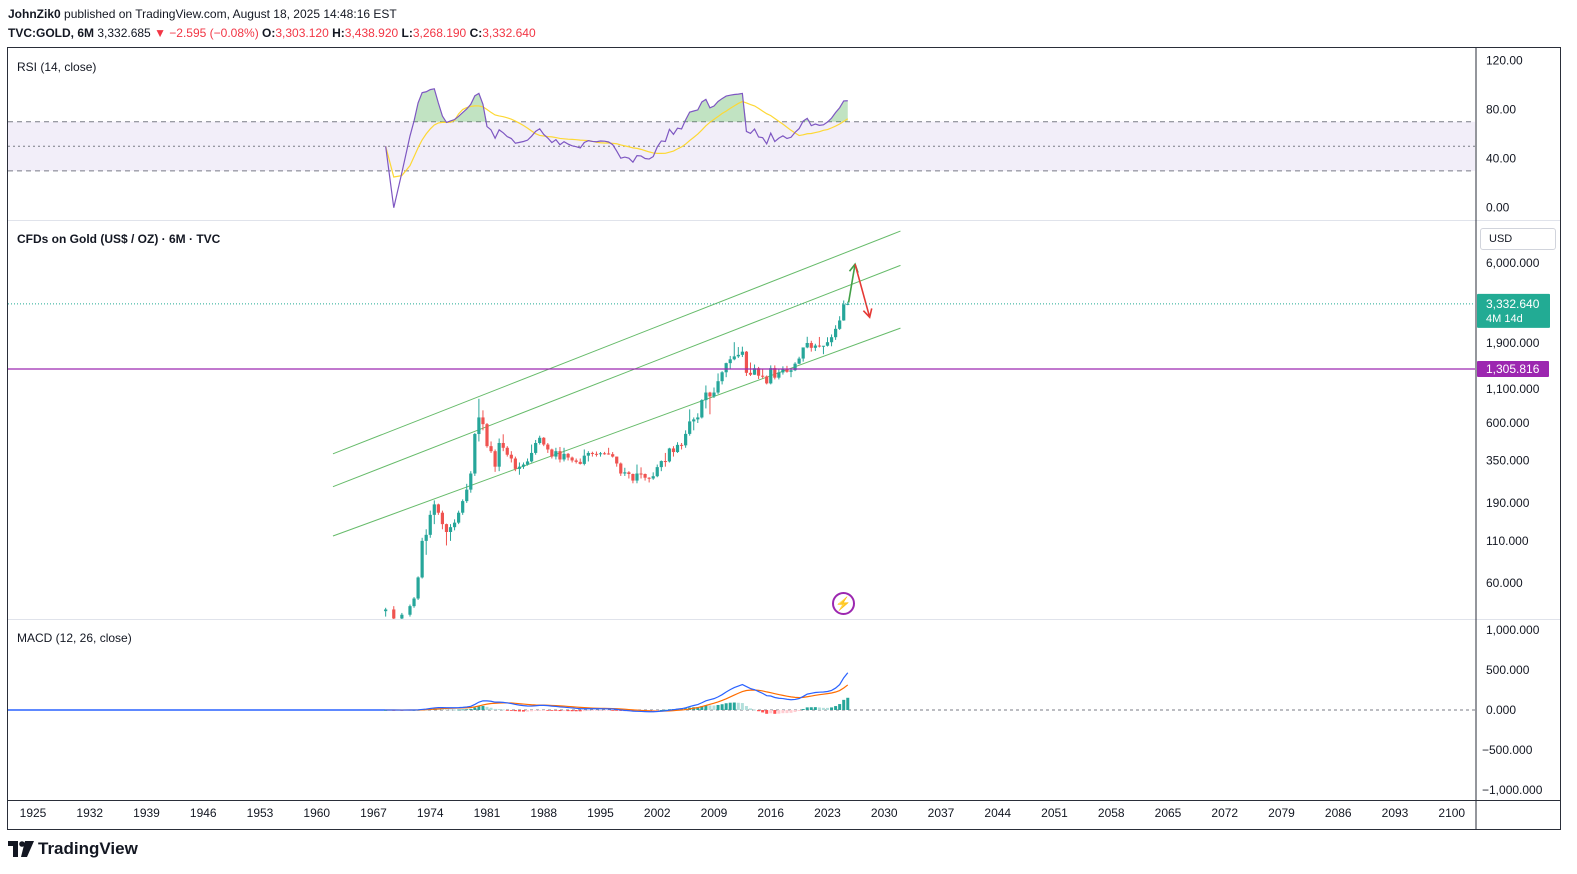  What do you see at coordinates (476, 33) in the screenshot?
I see `close-label: C:` at bounding box center [476, 33].